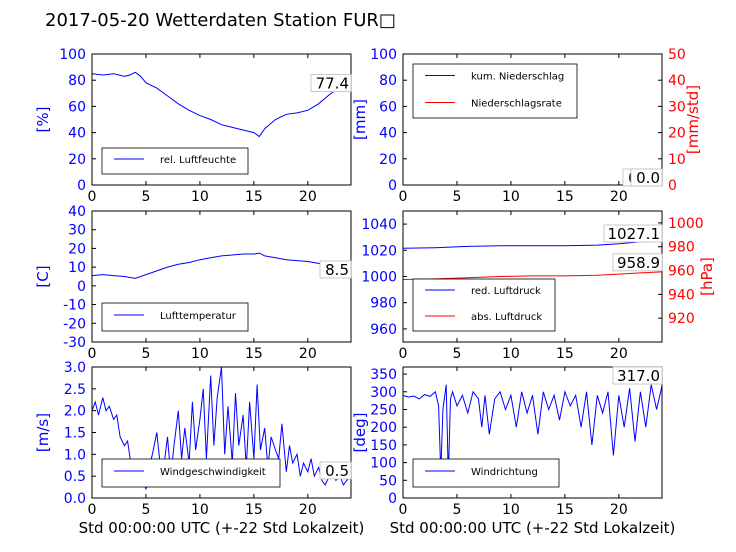  What do you see at coordinates (388, 481) in the screenshot?
I see `y-tick-label: 50` at bounding box center [388, 481].